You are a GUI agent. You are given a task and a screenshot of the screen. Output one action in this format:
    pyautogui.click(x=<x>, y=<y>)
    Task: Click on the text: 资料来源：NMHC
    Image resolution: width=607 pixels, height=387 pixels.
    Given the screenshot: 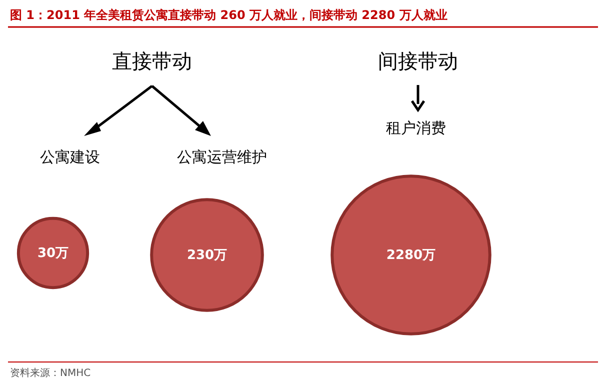 What is the action you would take?
    pyautogui.click(x=50, y=373)
    